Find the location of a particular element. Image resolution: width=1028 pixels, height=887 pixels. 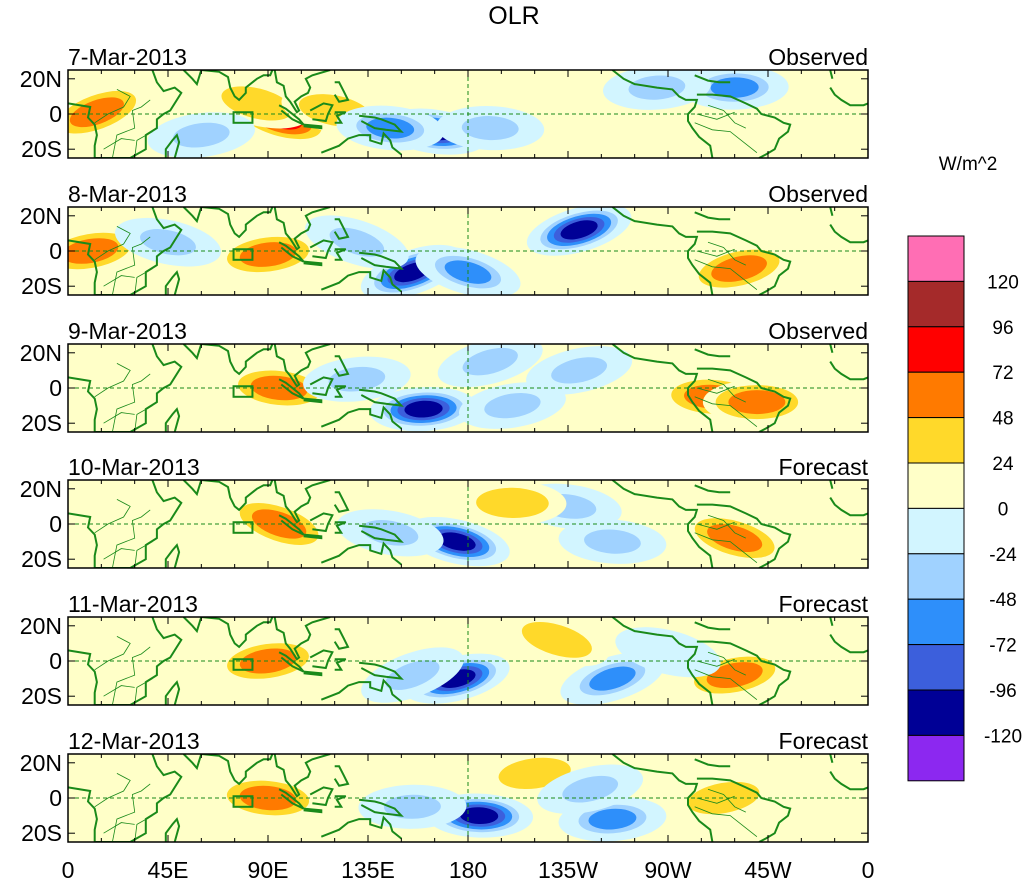

olr-panel: 20N 0 20S 12-Mar-2013 Forecast is located at coordinates (444, 787).